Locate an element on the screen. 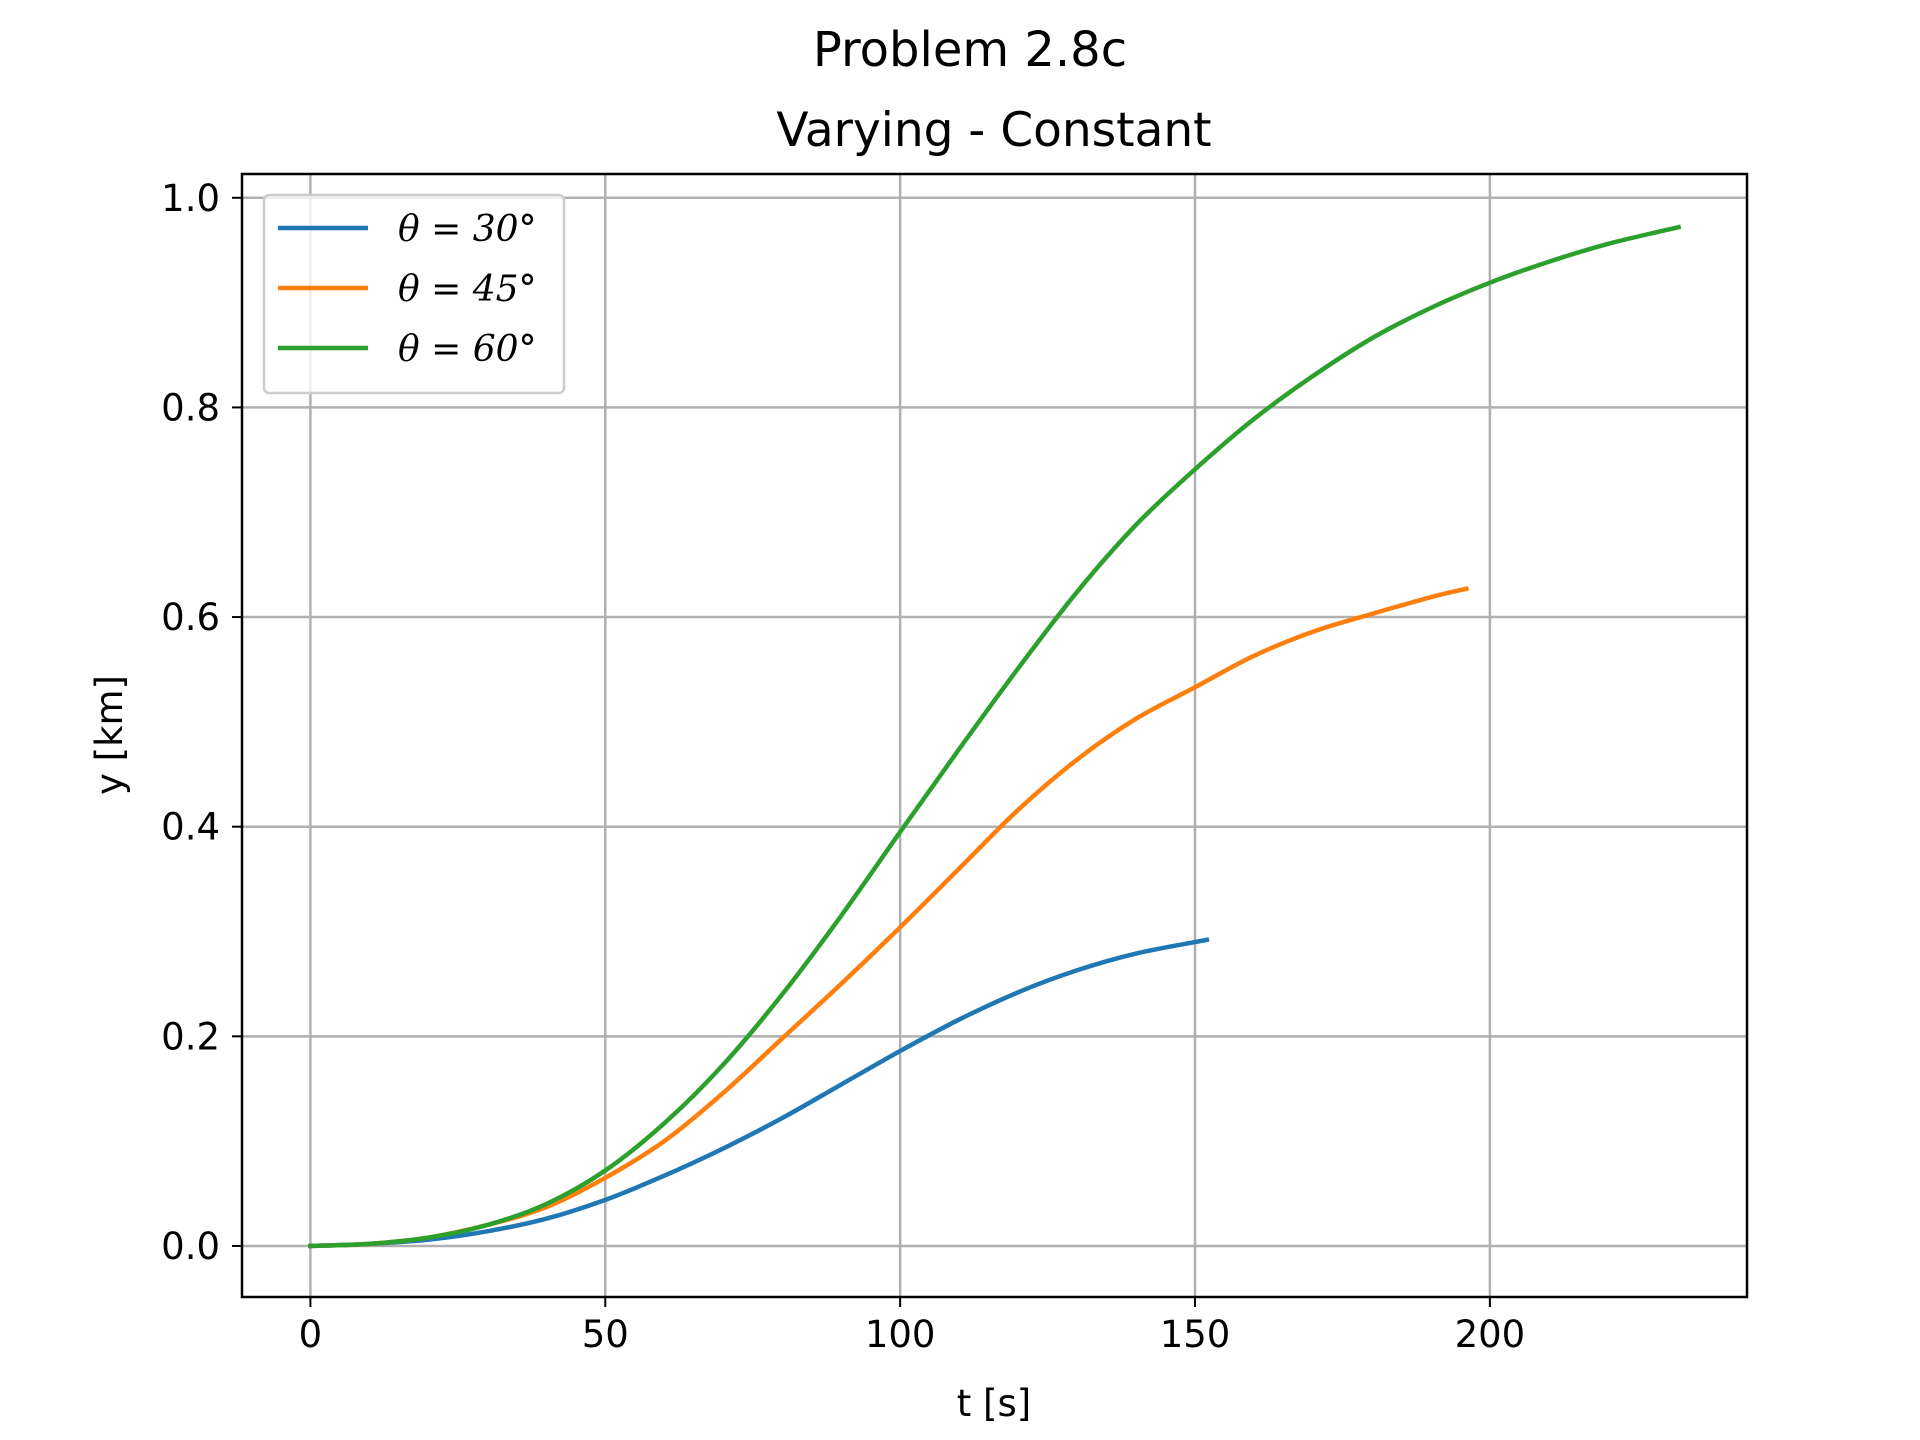  legend-label-1: θ = 30° is located at coordinates (467, 229).